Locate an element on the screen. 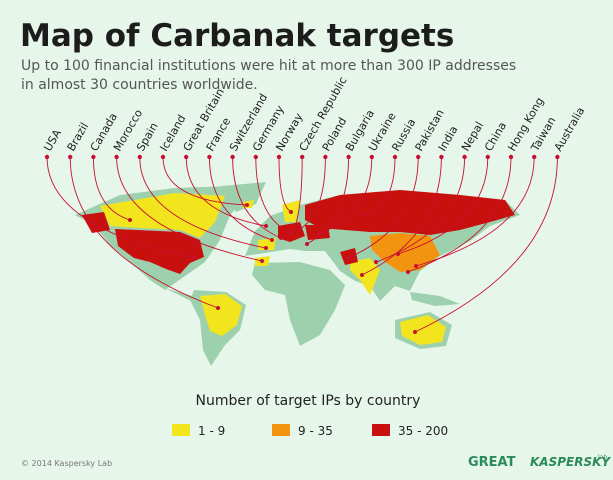 The width and height of the screenshot is (613, 480). legend-title: Number of target IPs by country is located at coordinates (308, 401).